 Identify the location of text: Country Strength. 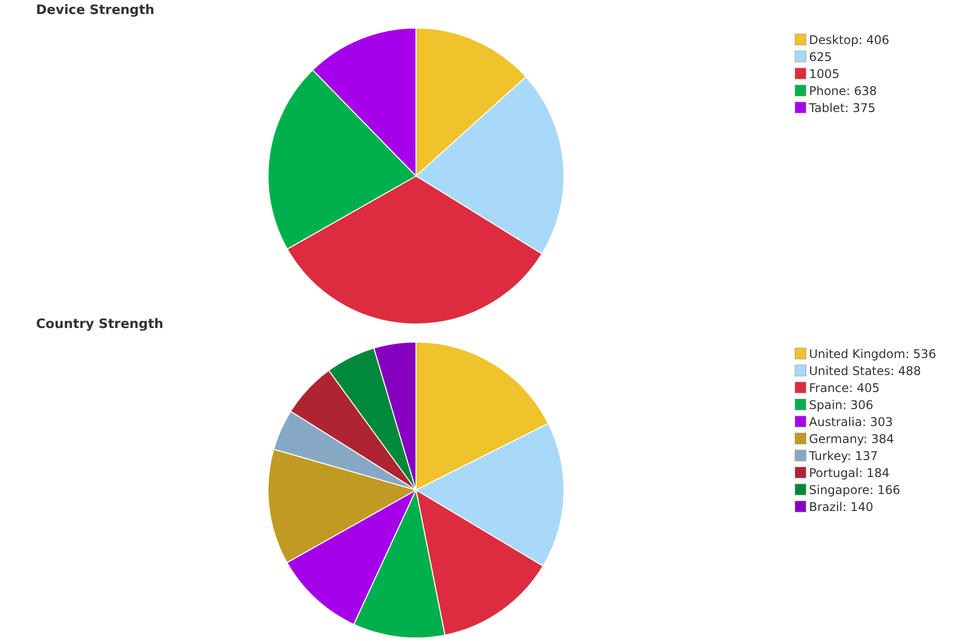
(100, 324).